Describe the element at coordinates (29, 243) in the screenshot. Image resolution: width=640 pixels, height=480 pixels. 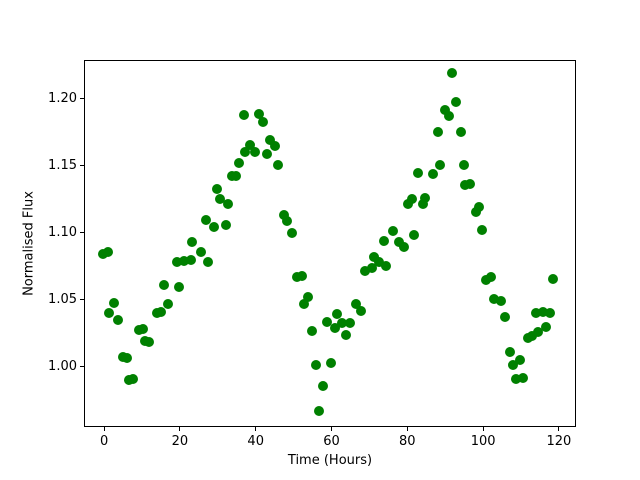
I see `y-axis-label: Normalised Flux` at that location.